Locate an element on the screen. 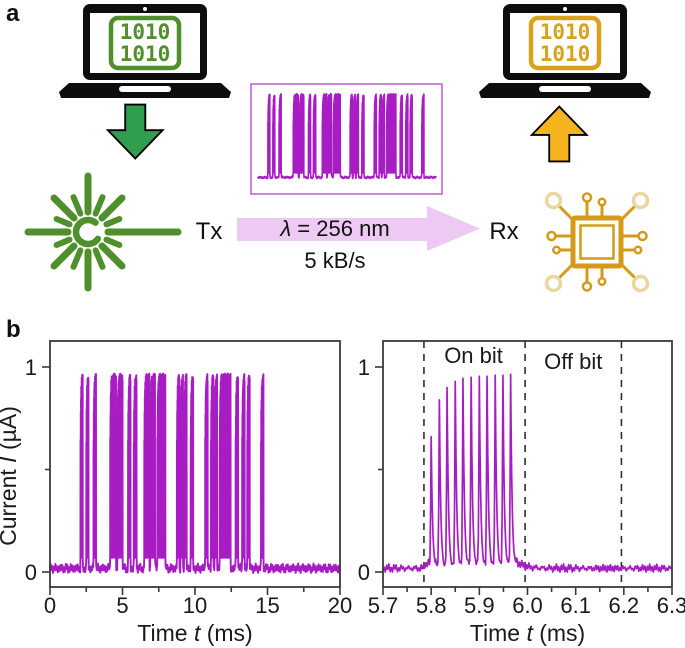  beam-wavelength-label: λ = 256 nm is located at coordinates (335, 228).